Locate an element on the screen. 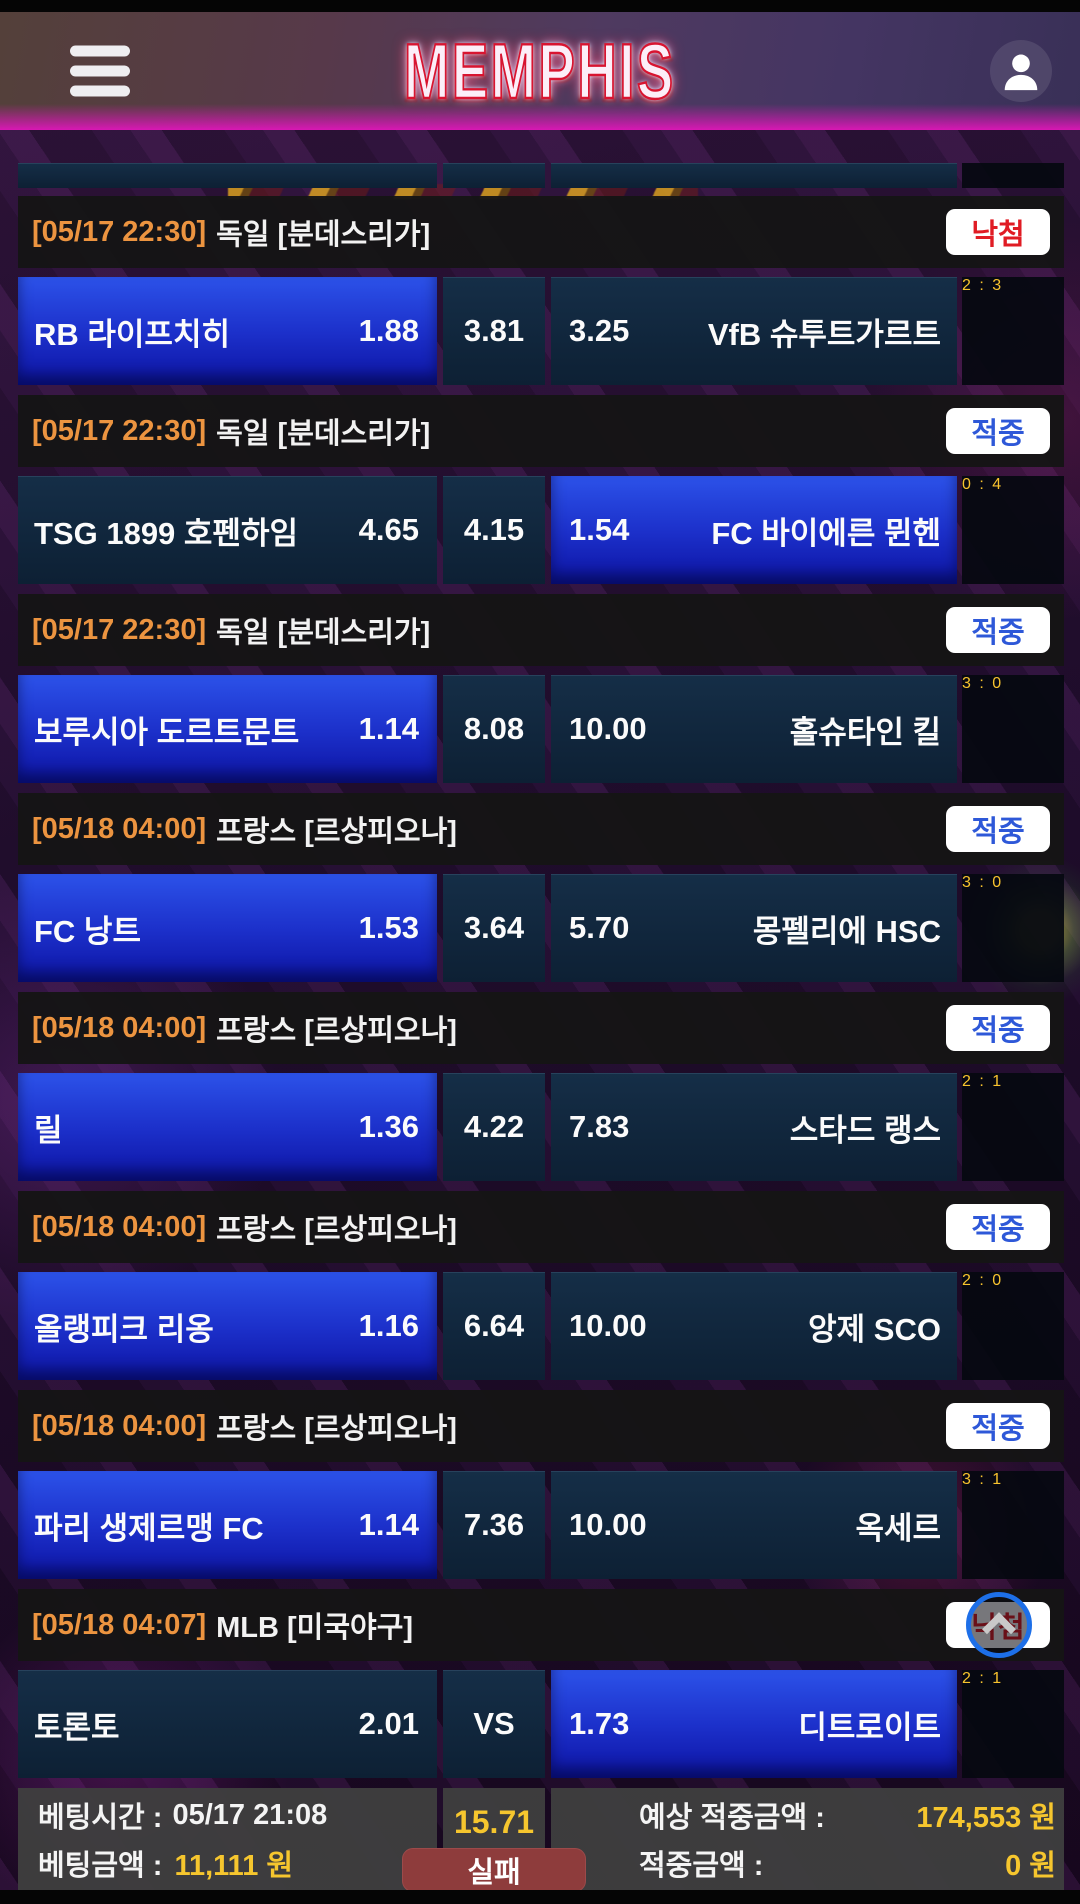  home-team-name: 올랭피크 리옹 is located at coordinates (124, 1329).